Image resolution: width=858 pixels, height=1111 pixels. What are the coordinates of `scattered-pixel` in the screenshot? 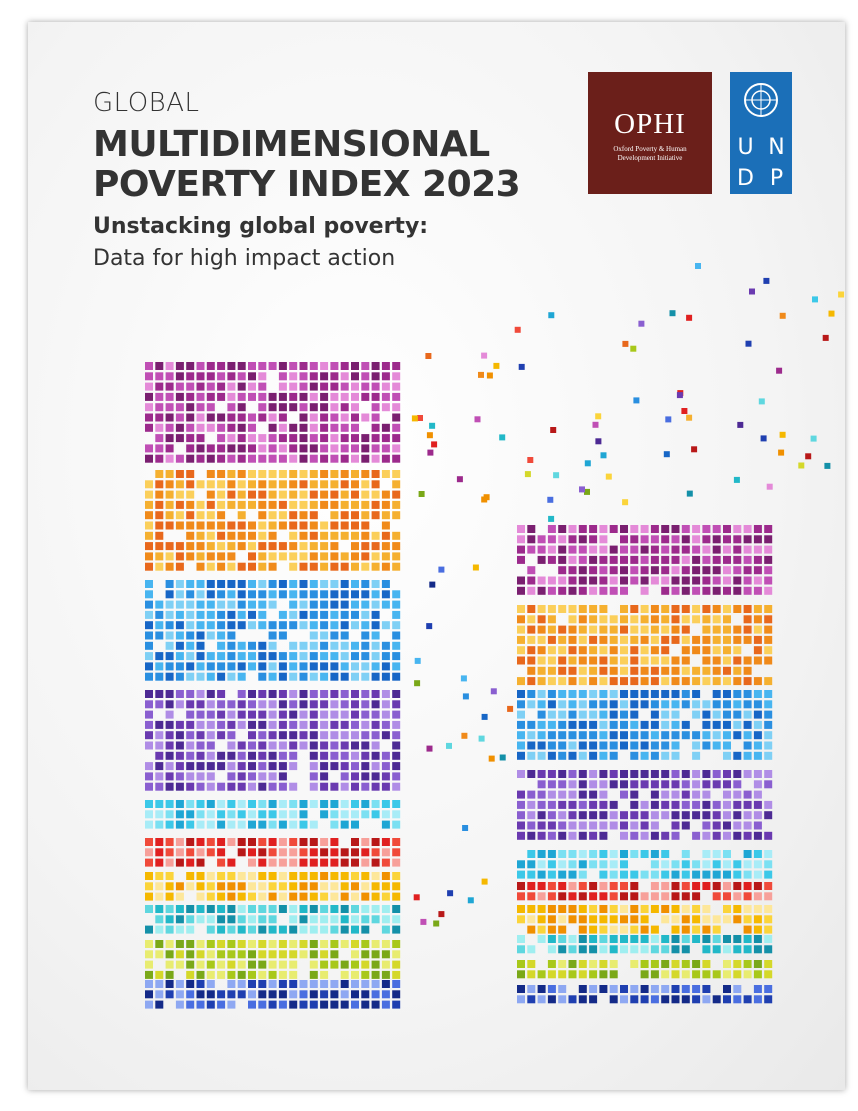 It's located at (429, 435).